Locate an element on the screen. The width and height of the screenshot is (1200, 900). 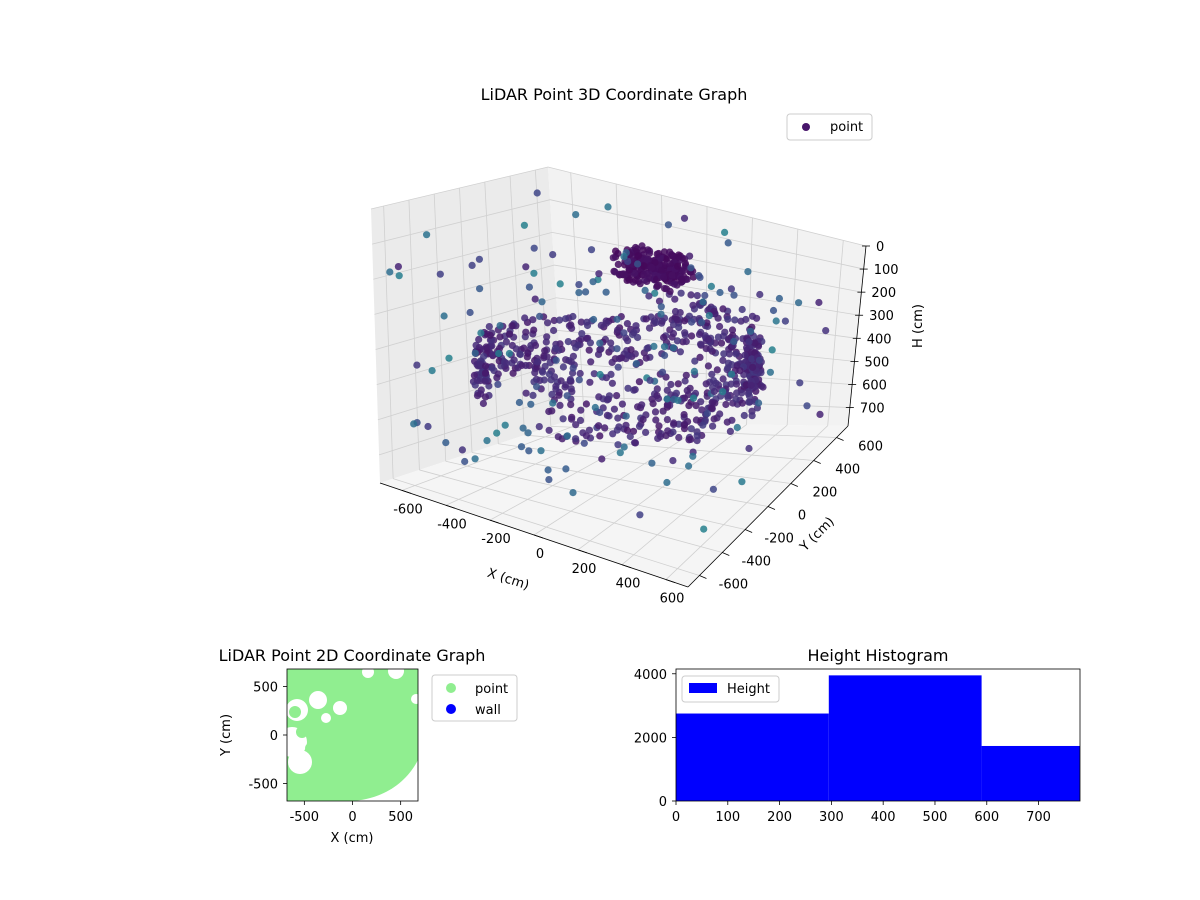
legend-3d-marker is located at coordinates (806, 127).